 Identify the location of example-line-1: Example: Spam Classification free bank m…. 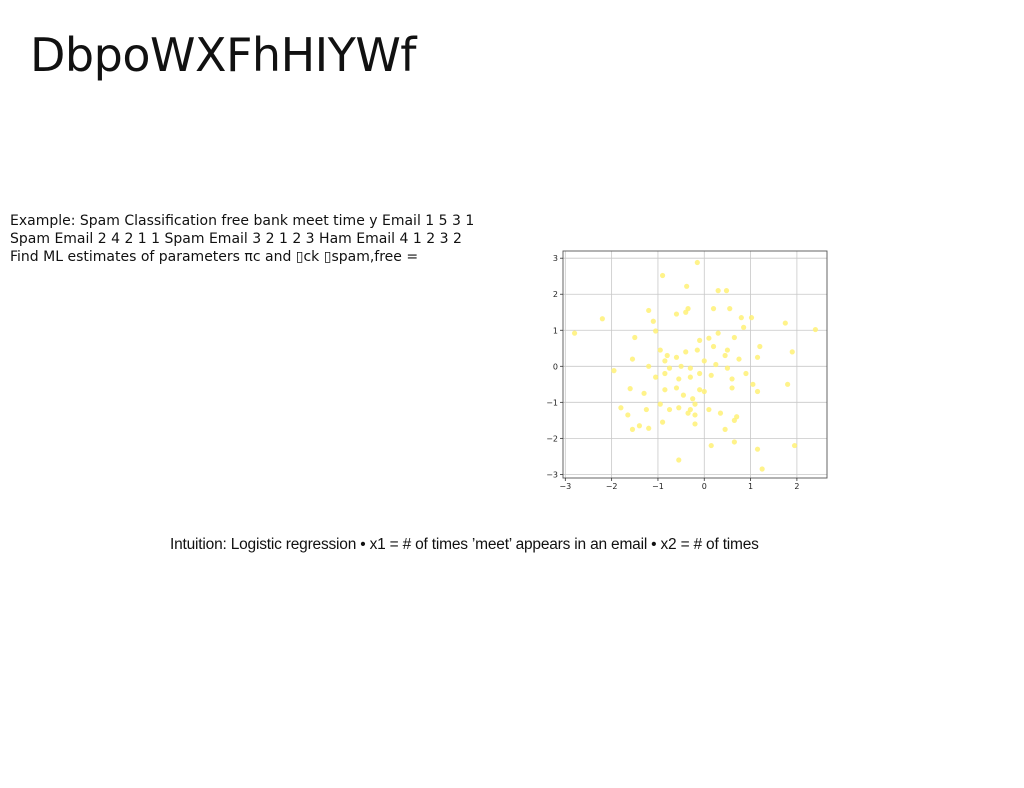
(242, 221).